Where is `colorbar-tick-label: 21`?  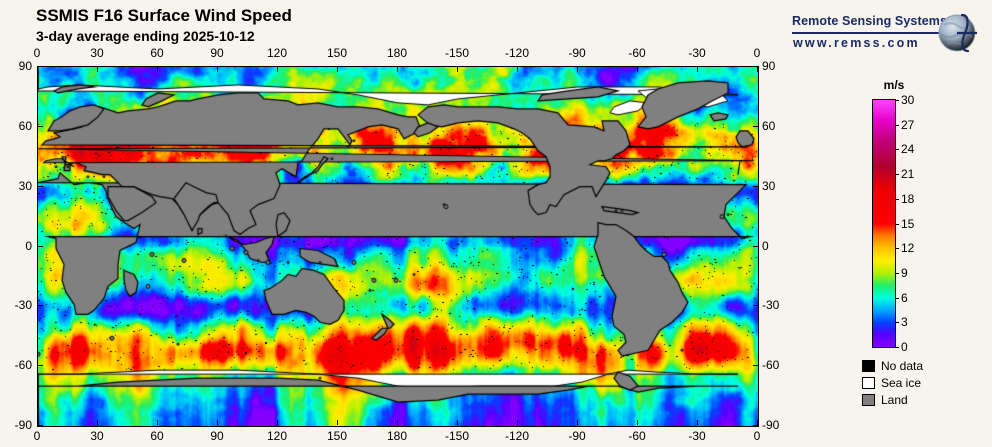 colorbar-tick-label: 21 is located at coordinates (908, 174).